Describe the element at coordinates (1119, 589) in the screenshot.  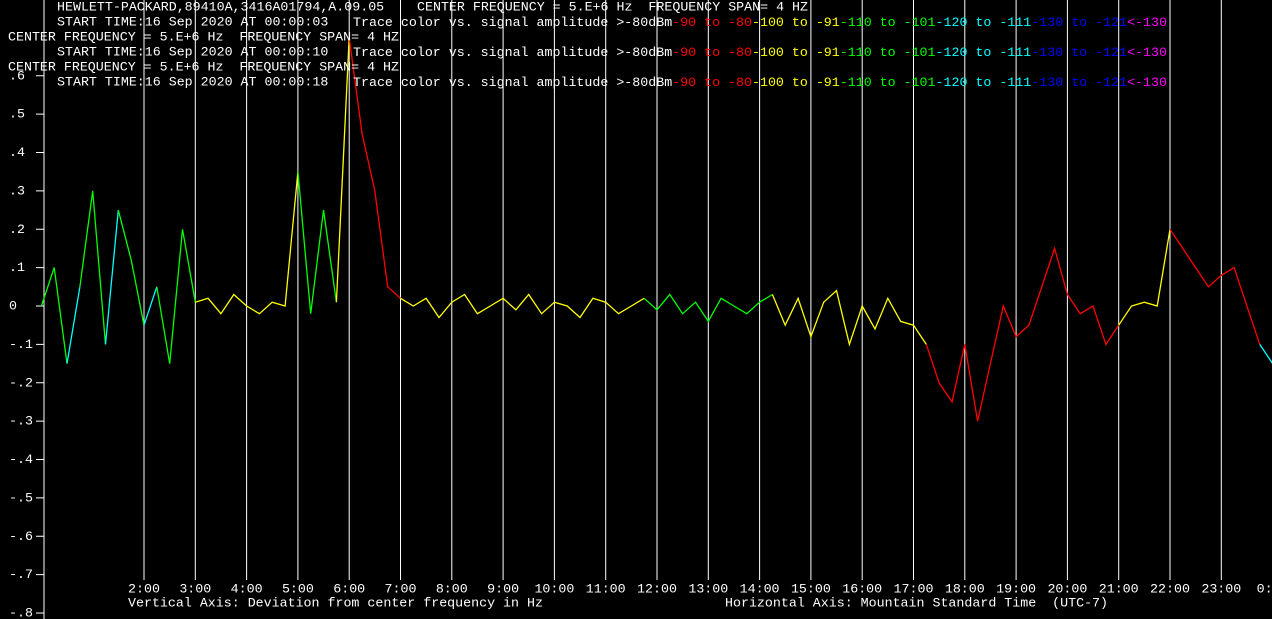
I see `x-tick-label: 21:00` at that location.